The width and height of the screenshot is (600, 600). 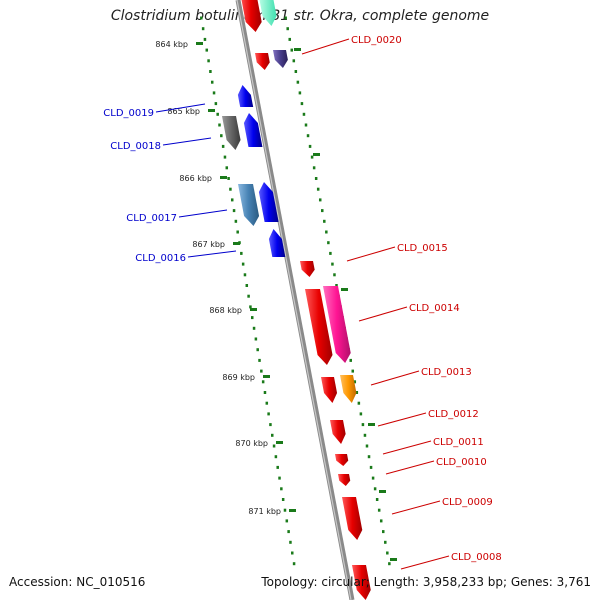 What do you see at coordinates (376, 40) in the screenshot?
I see `gene-label: CLD_0020` at bounding box center [376, 40].